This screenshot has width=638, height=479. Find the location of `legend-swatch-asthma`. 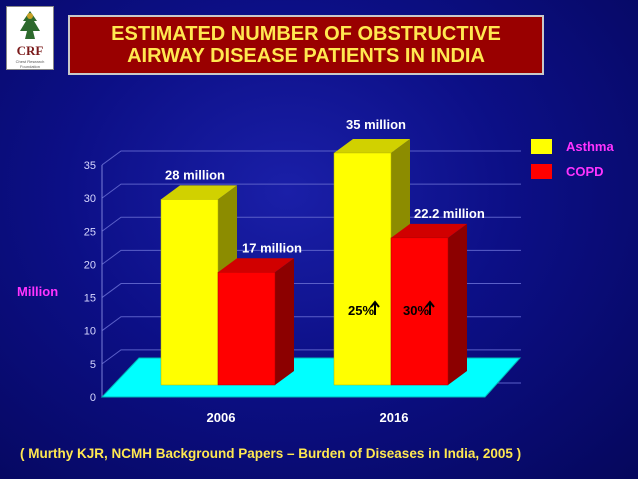

legend-swatch-asthma is located at coordinates (541, 146).